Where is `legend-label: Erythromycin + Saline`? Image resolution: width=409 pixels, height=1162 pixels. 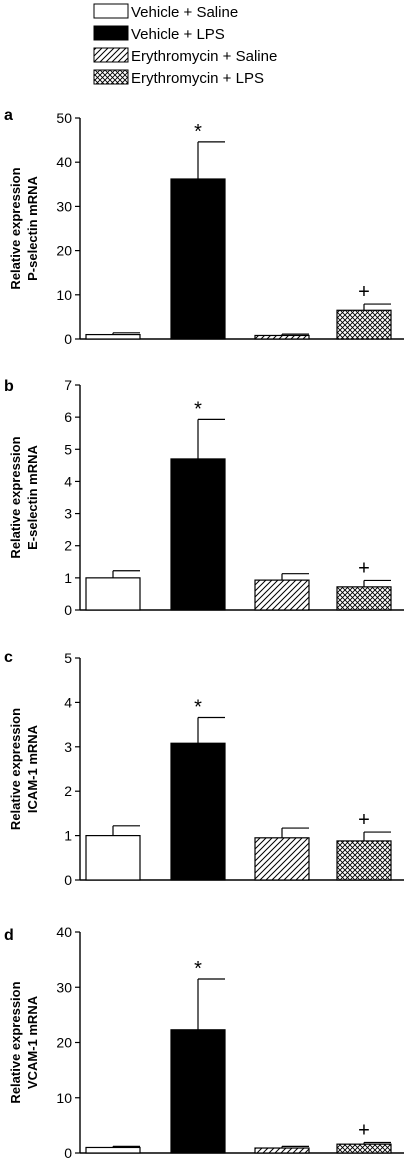 legend-label: Erythromycin + Saline is located at coordinates (204, 56).